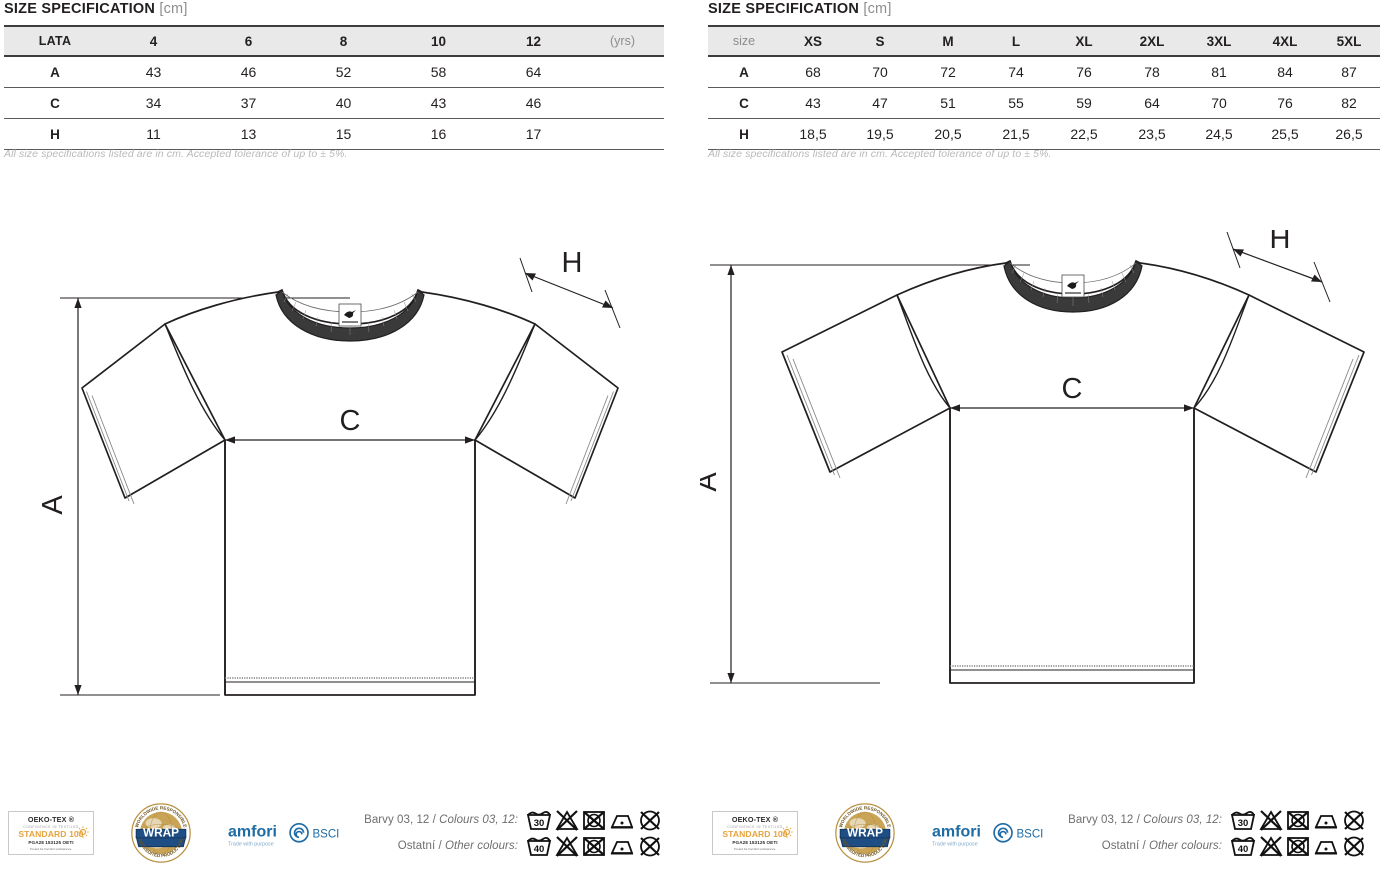 Image resolution: width=1398 pixels, height=871 pixels. Describe the element at coordinates (880, 103) in the screenshot. I see `cell-c-s: 47` at that location.